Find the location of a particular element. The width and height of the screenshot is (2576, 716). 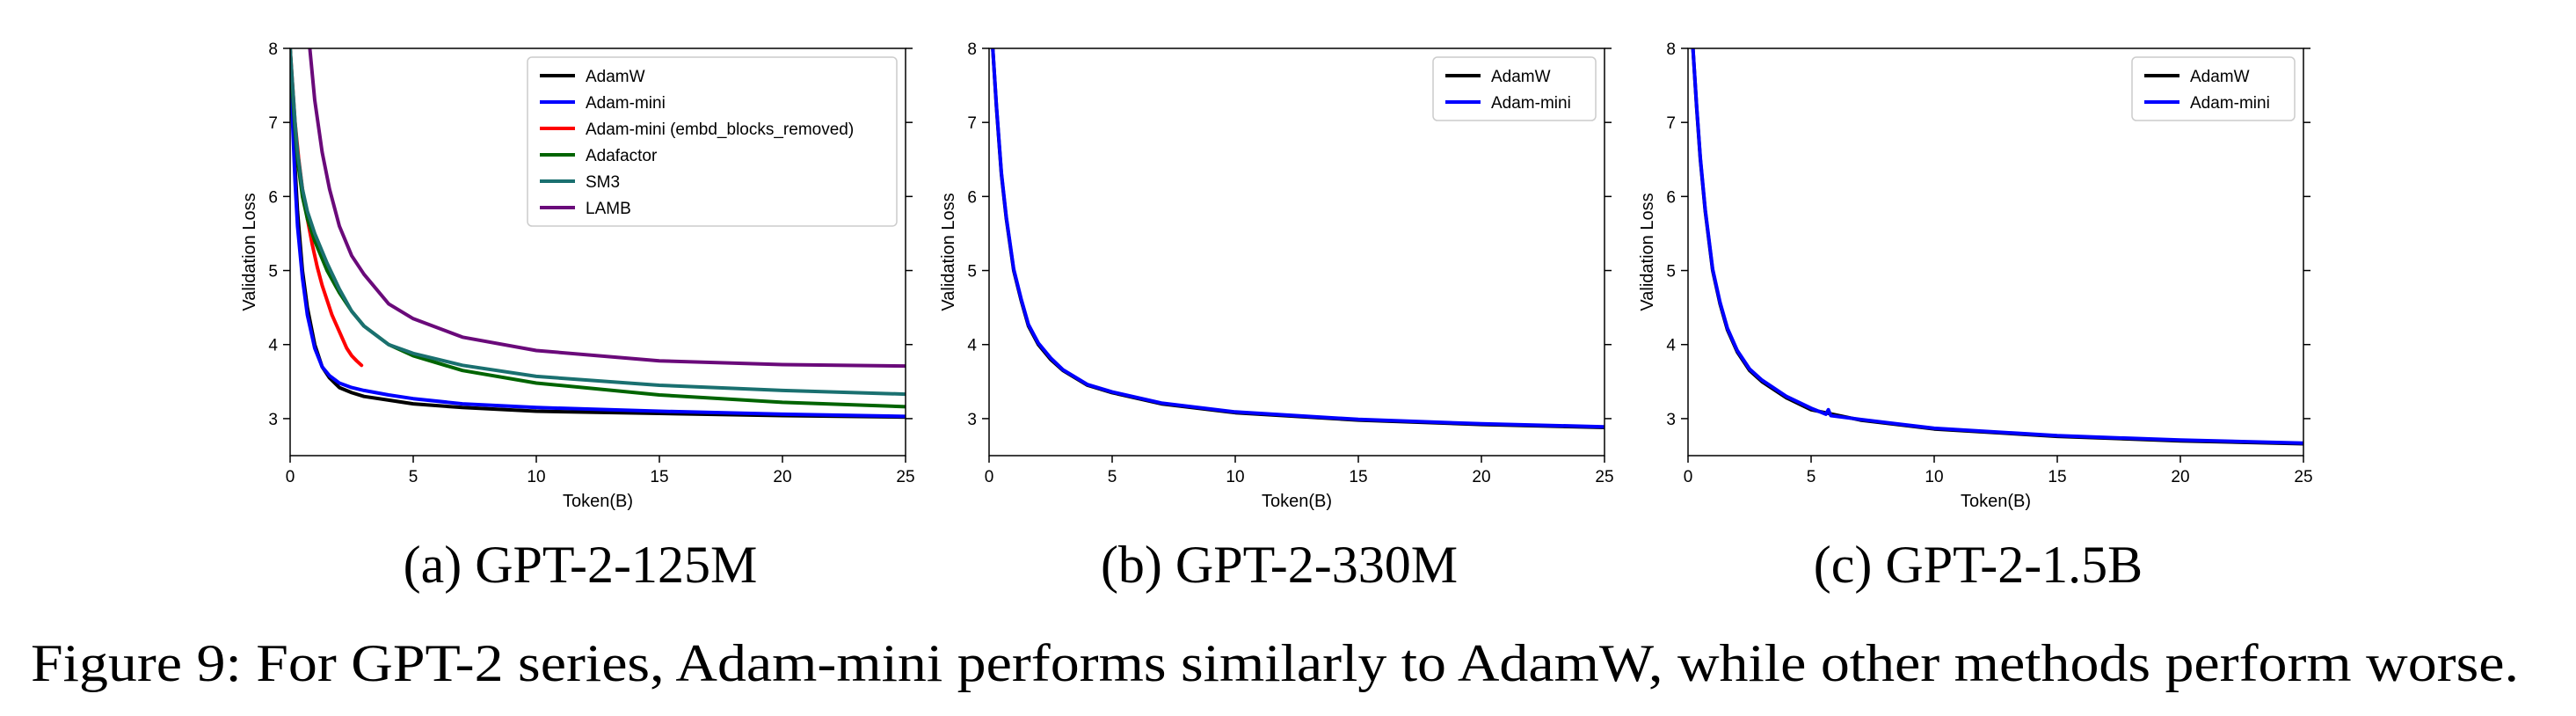

legend-label-lamb: LAMB is located at coordinates (608, 209).